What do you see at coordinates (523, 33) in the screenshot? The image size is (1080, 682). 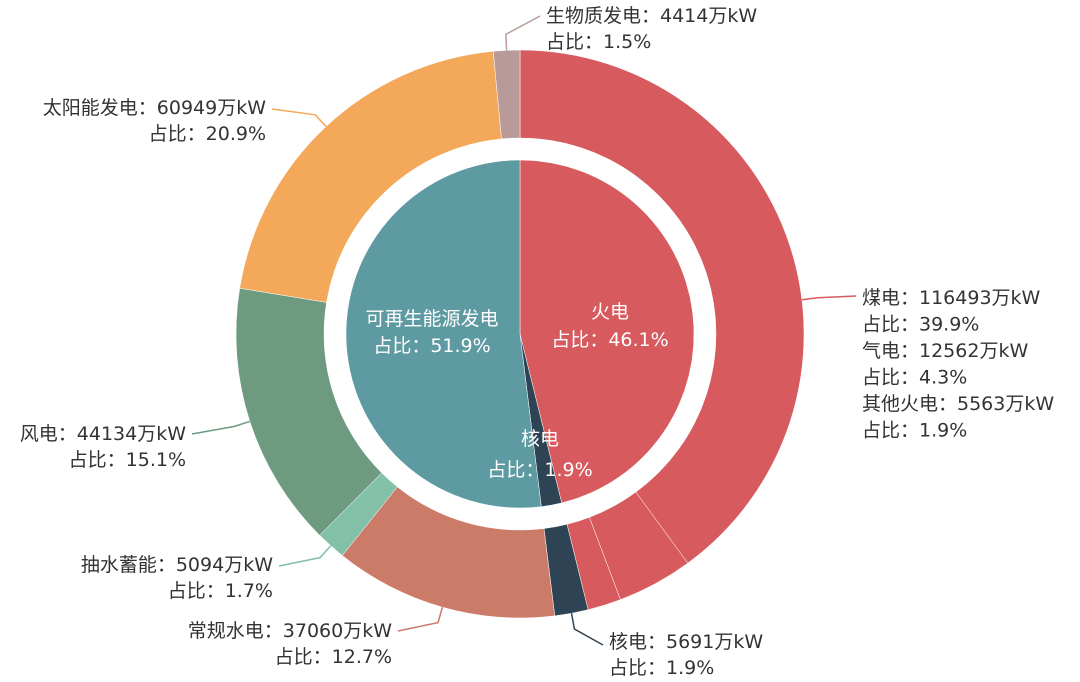 I see `leader-line-bio` at bounding box center [523, 33].